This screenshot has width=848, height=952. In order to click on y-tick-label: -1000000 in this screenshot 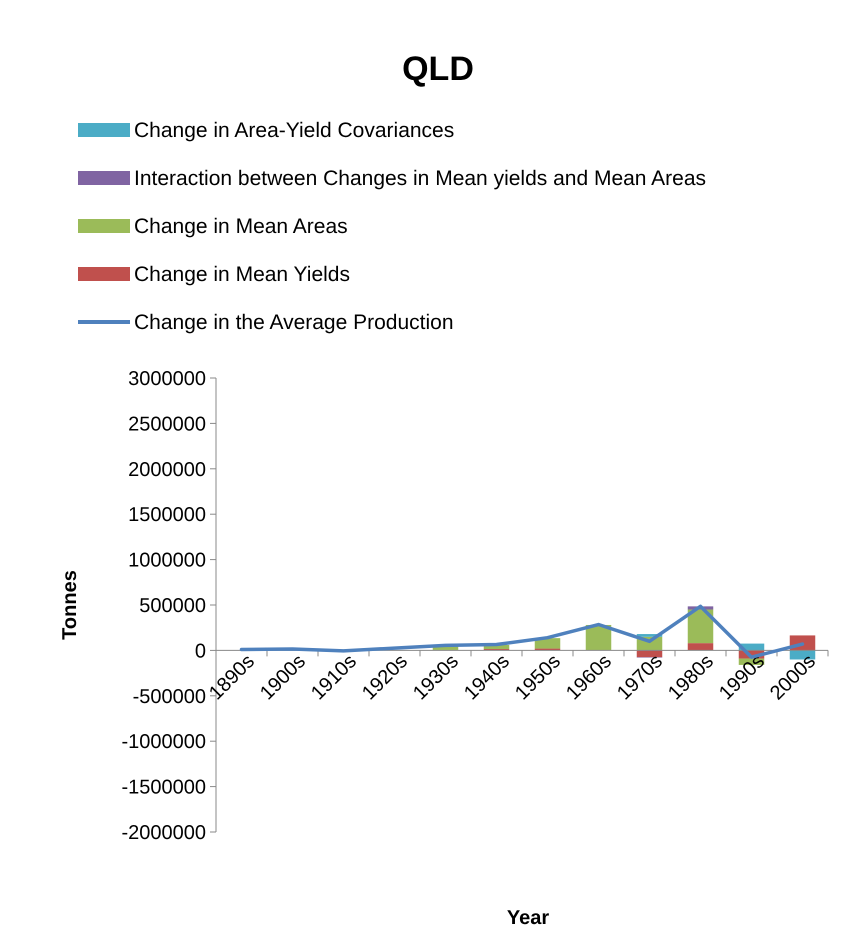, I will do `click(163, 742)`.